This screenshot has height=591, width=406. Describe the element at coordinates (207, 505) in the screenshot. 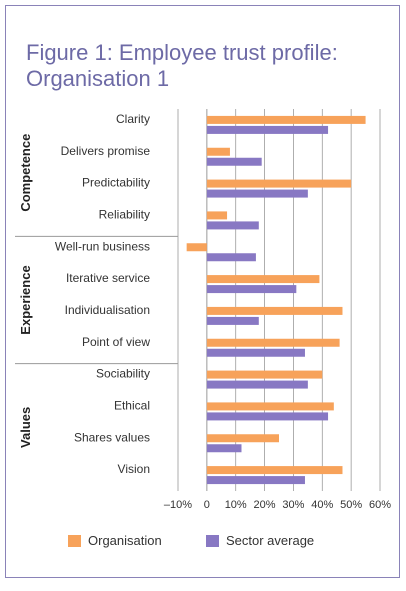

I see `x-tick-label: 0` at that location.